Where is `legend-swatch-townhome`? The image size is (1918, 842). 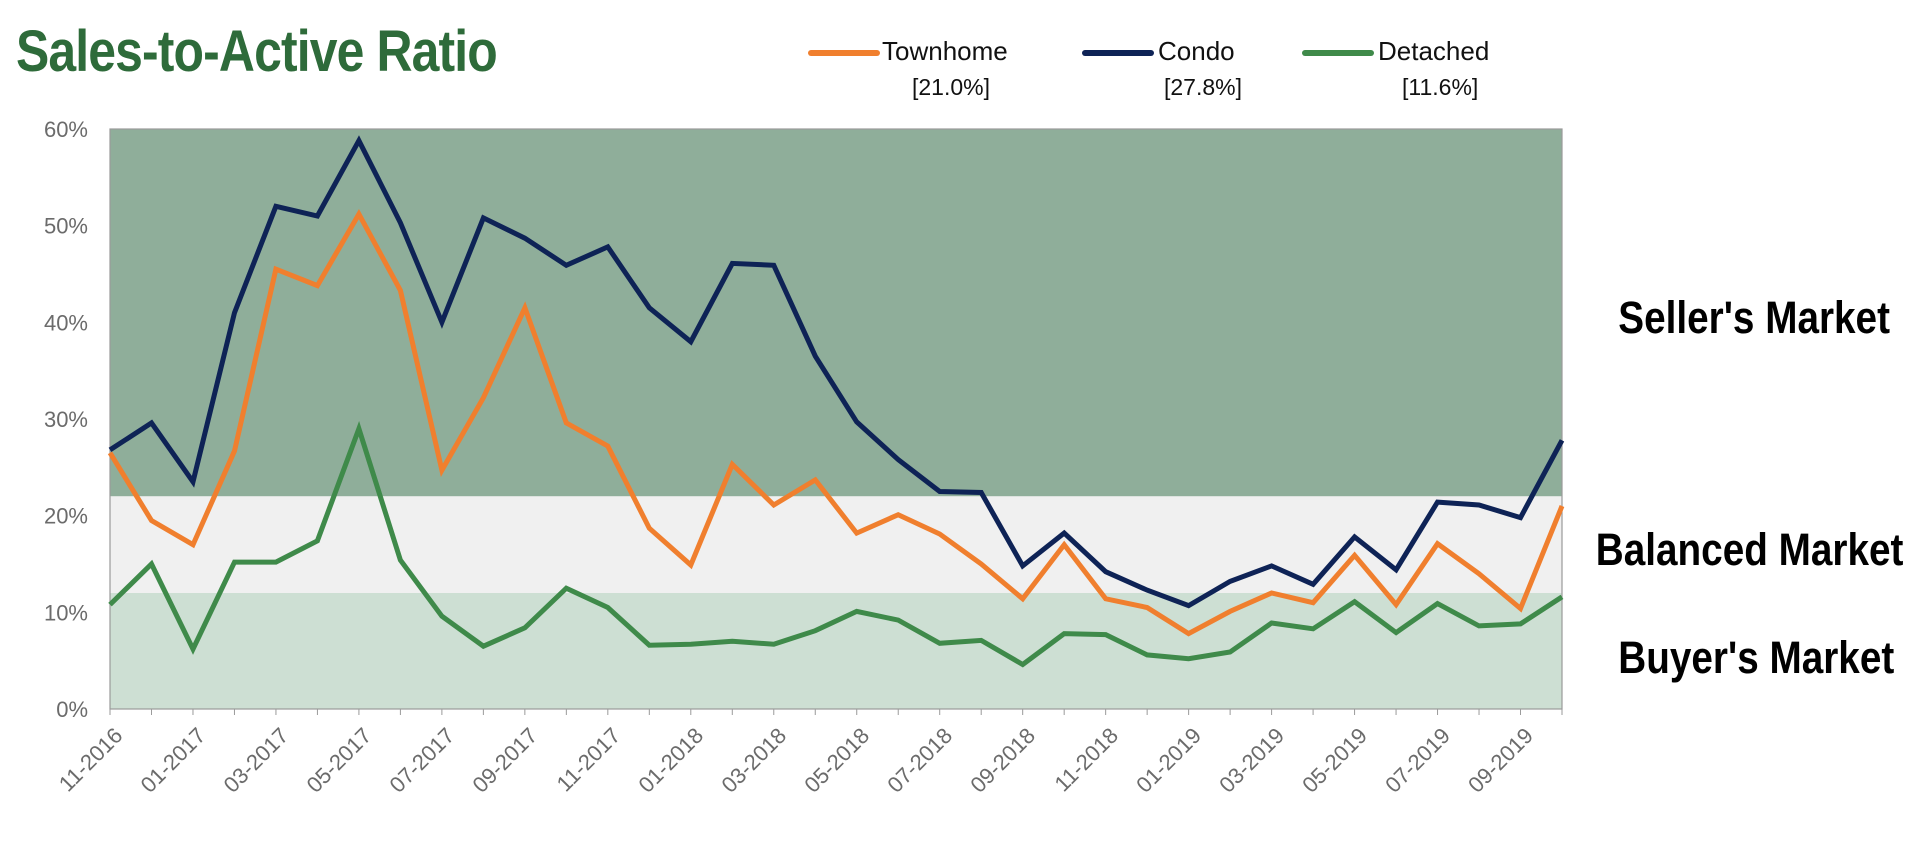
legend-swatch-townhome is located at coordinates (844, 53).